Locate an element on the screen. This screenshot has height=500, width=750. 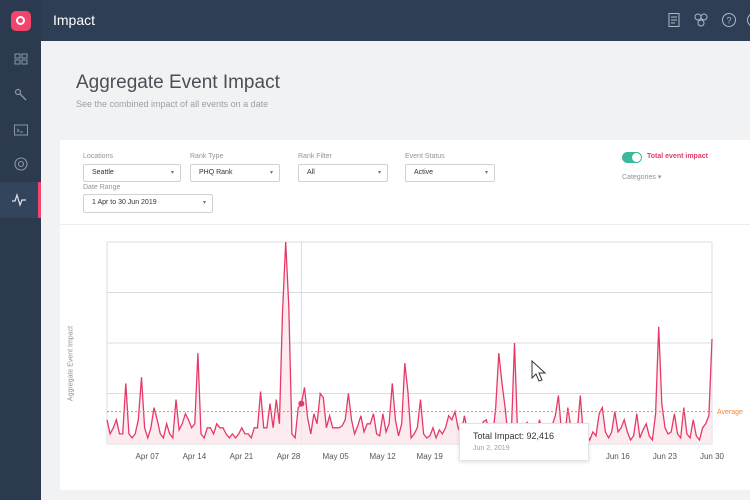
mouse-cursor-icon is located at coordinates (539, 371).